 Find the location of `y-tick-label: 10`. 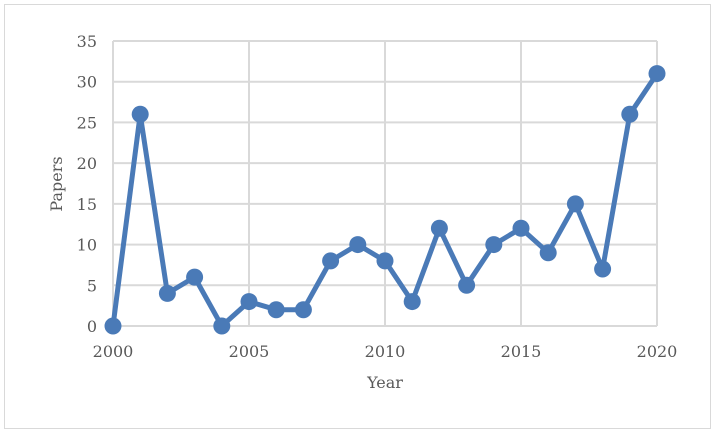

y-tick-label: 10 is located at coordinates (87, 245).